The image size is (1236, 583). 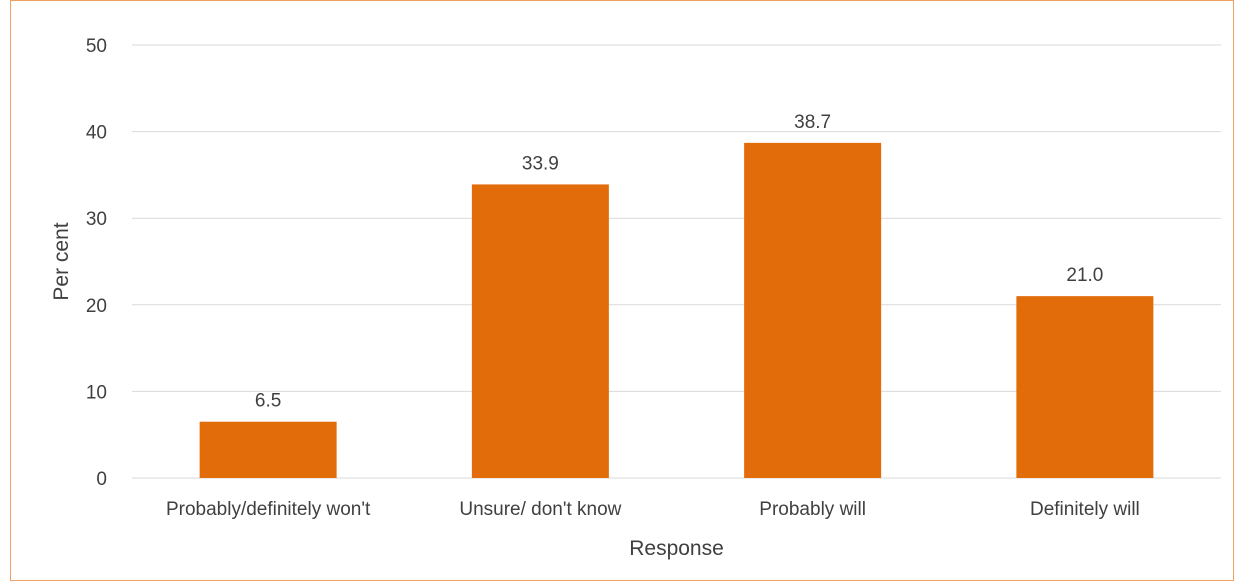 What do you see at coordinates (812, 509) in the screenshot?
I see `x-category-label: Probably will` at bounding box center [812, 509].